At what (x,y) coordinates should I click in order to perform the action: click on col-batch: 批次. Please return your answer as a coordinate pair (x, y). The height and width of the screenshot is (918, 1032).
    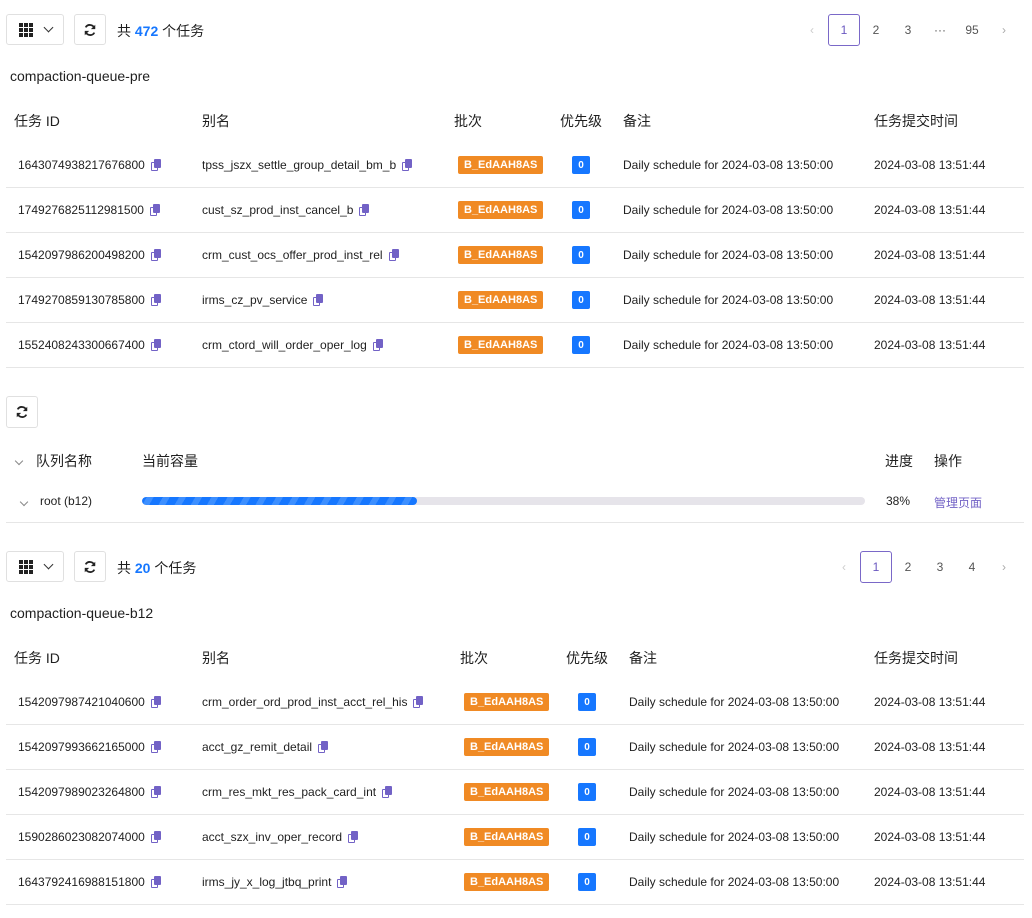
    Looking at the image, I should click on (474, 658).